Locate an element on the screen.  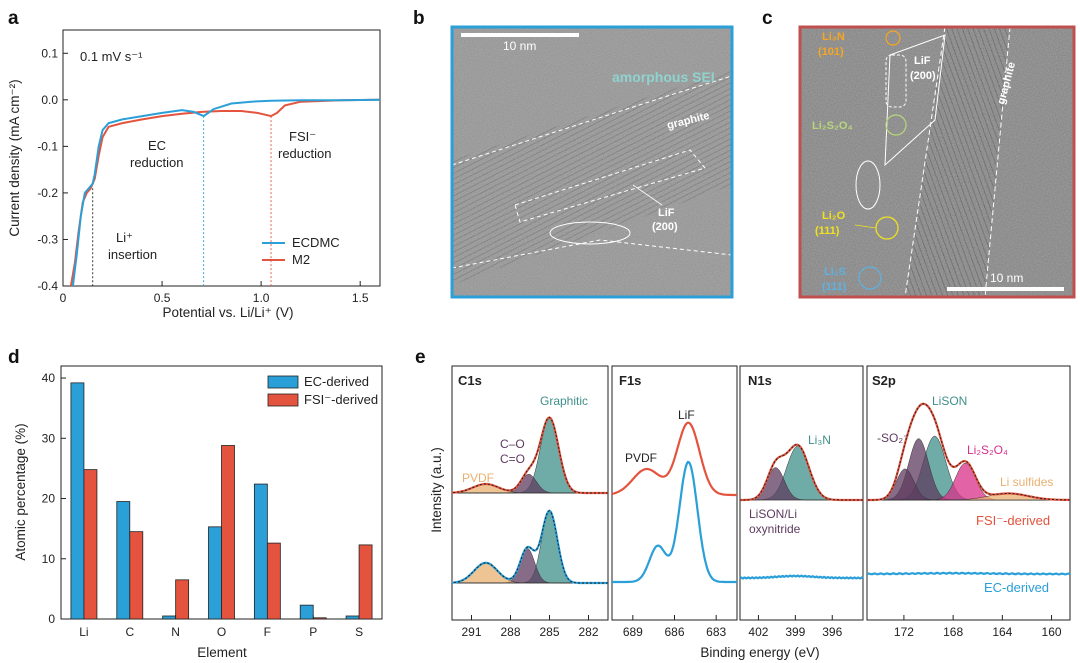
bar-c-fsi is located at coordinates (136, 575).